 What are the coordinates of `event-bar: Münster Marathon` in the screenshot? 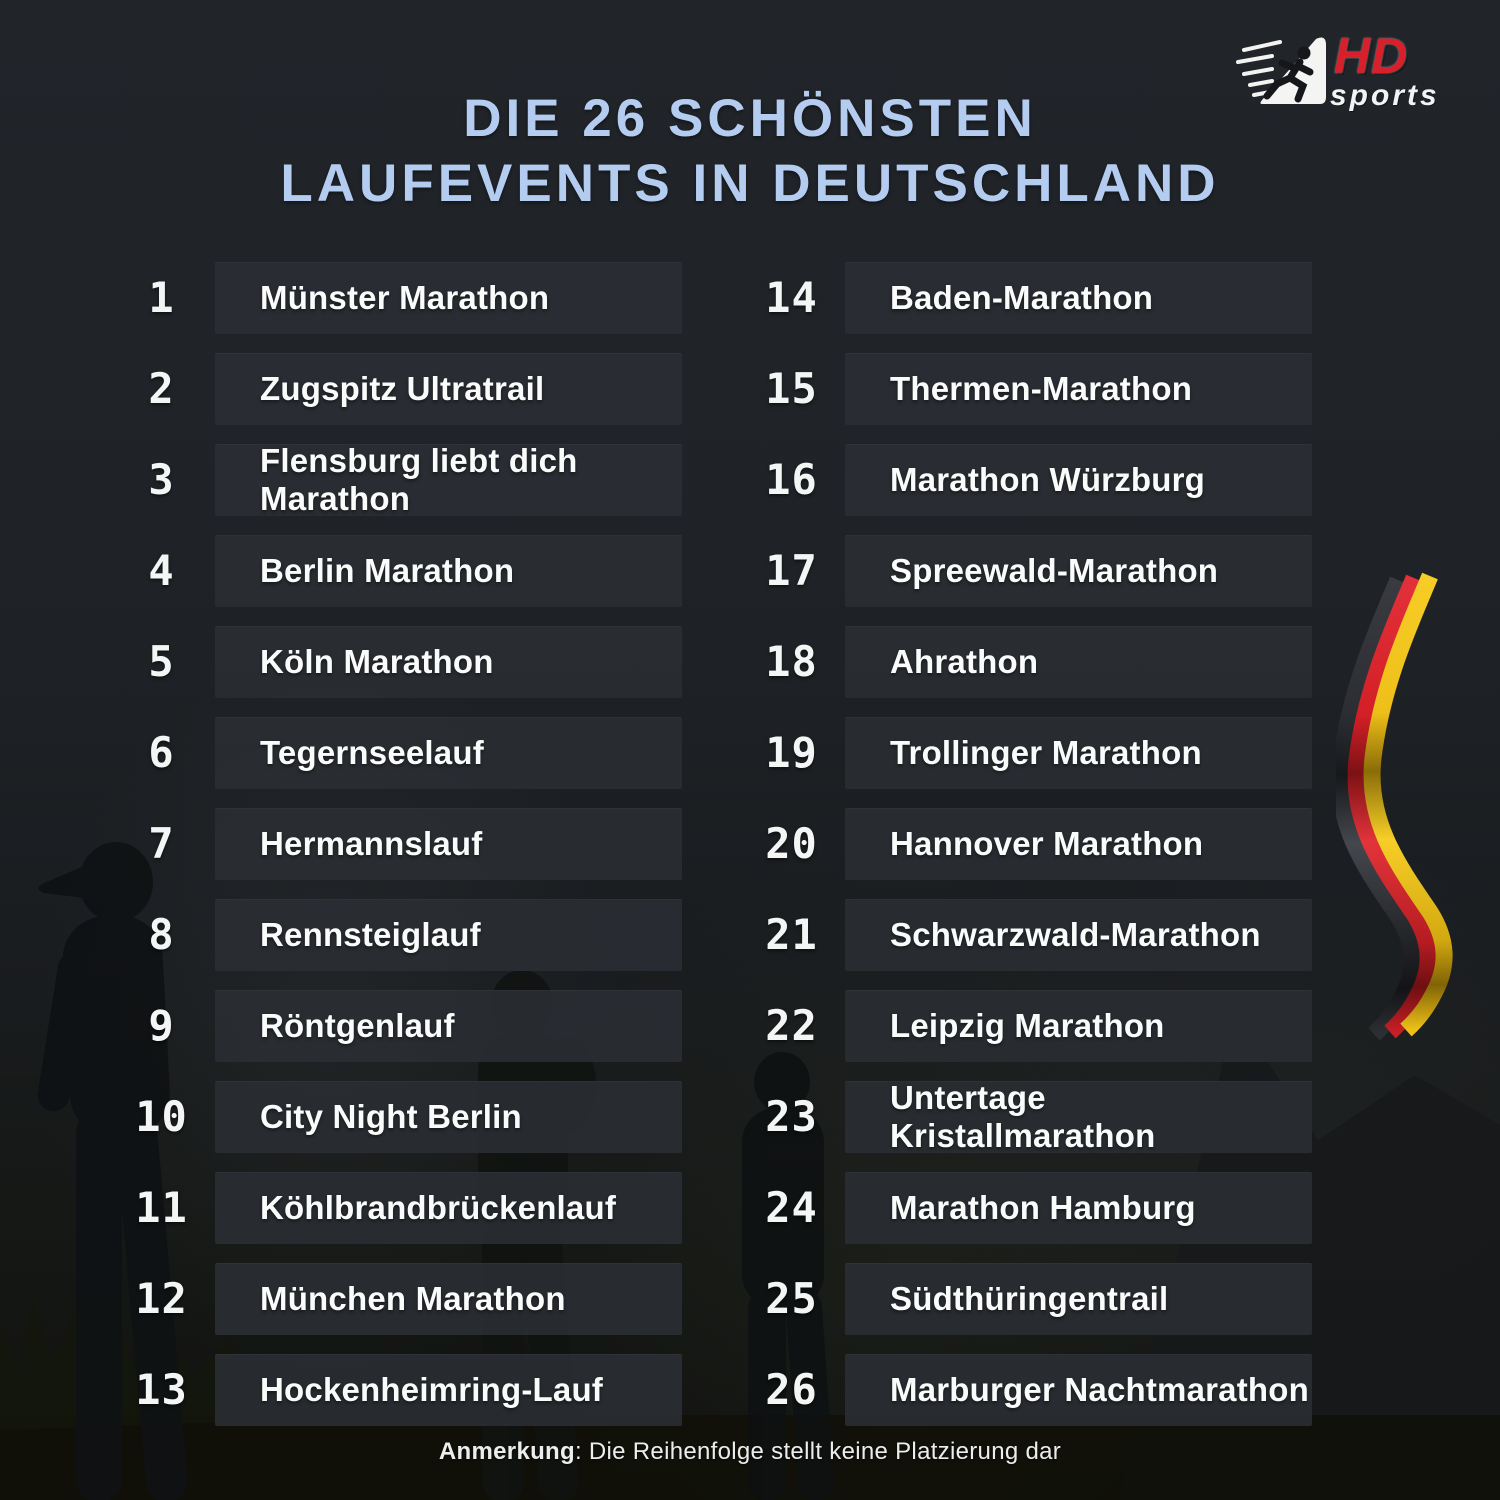 It's located at (448, 298).